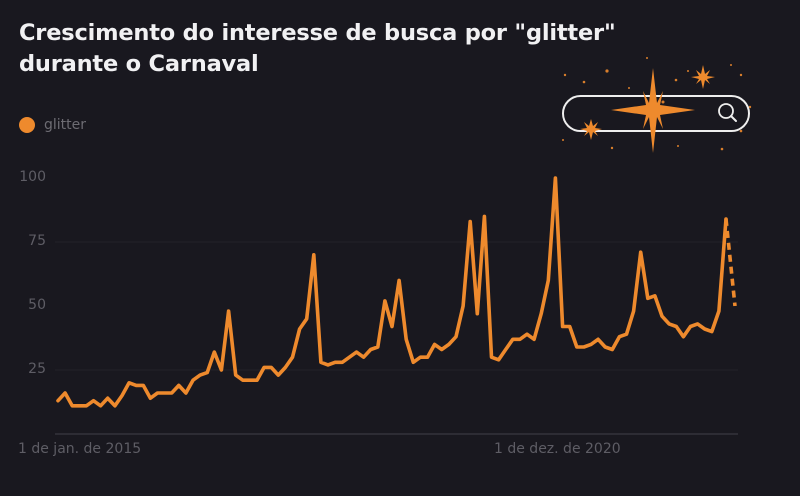 The image size is (800, 496). What do you see at coordinates (730, 262) in the screenshot?
I see `series-projection-dashed` at bounding box center [730, 262].